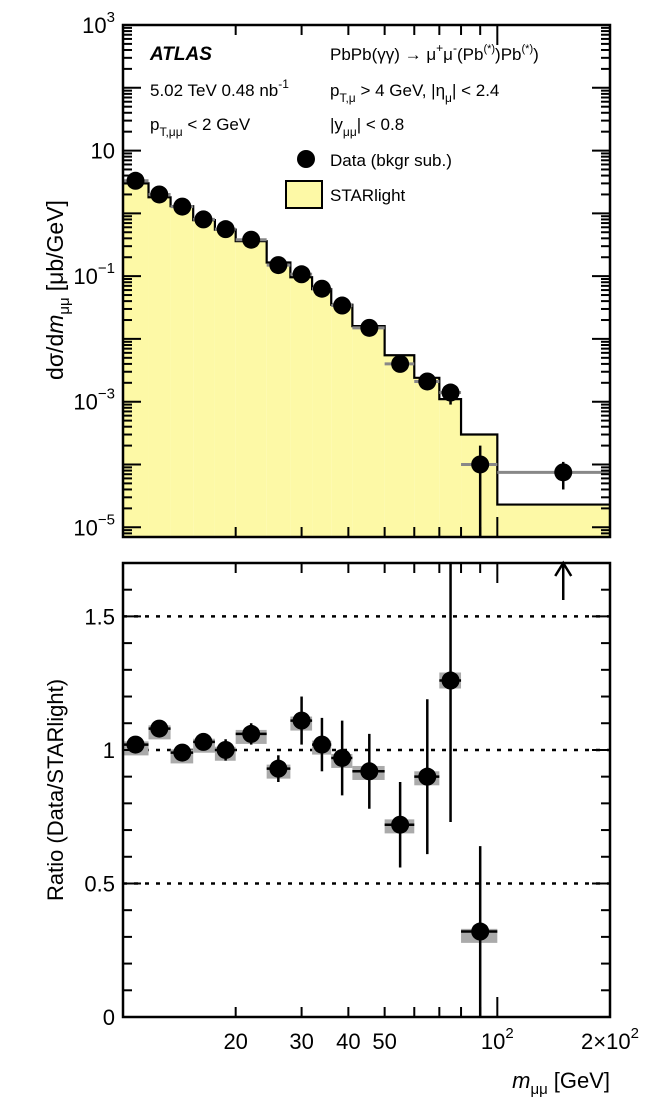 This screenshot has height=1109, width=652. I want to click on bottom-x-tick-label: 50, so click(384, 1041).